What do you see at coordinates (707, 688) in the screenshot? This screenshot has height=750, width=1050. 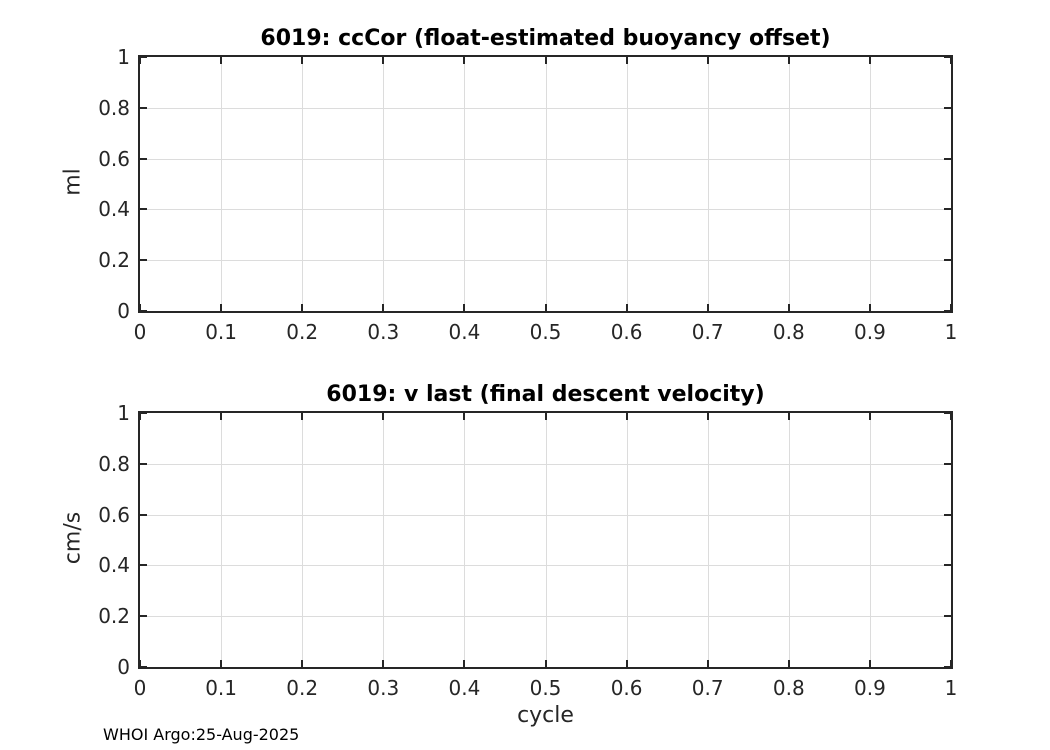 I see `x-tick-label: 0.7` at bounding box center [707, 688].